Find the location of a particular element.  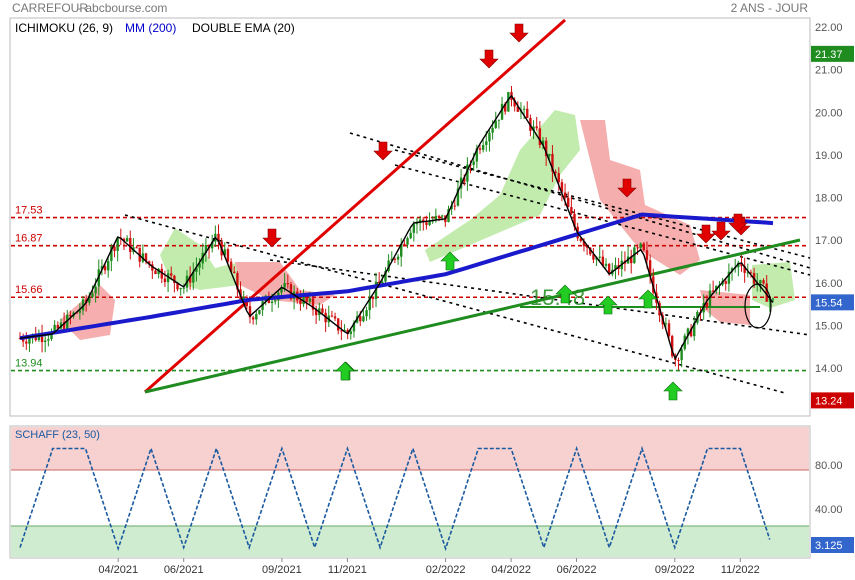

level-label: 17.53 is located at coordinates (29, 211).